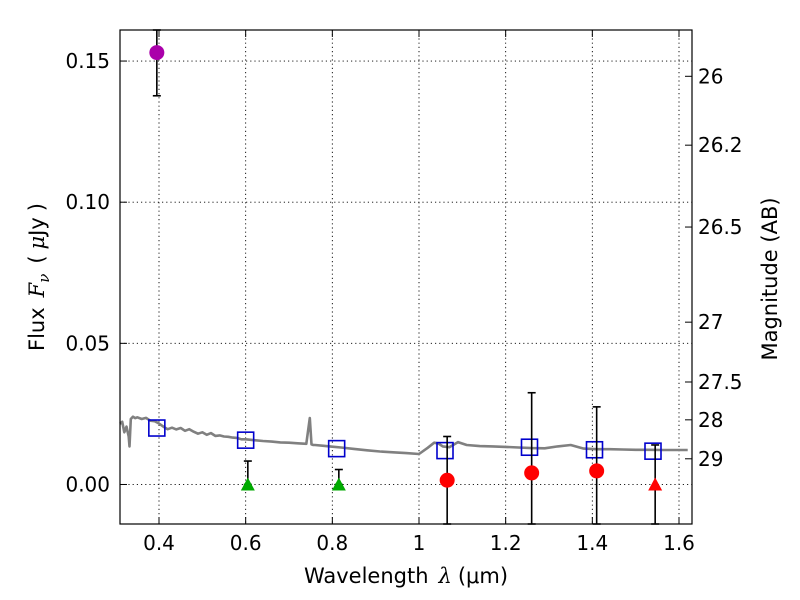 Image resolution: width=800 pixels, height=600 pixels. I want to click on y-axis-unit-rest: Jy, so click(37, 227).